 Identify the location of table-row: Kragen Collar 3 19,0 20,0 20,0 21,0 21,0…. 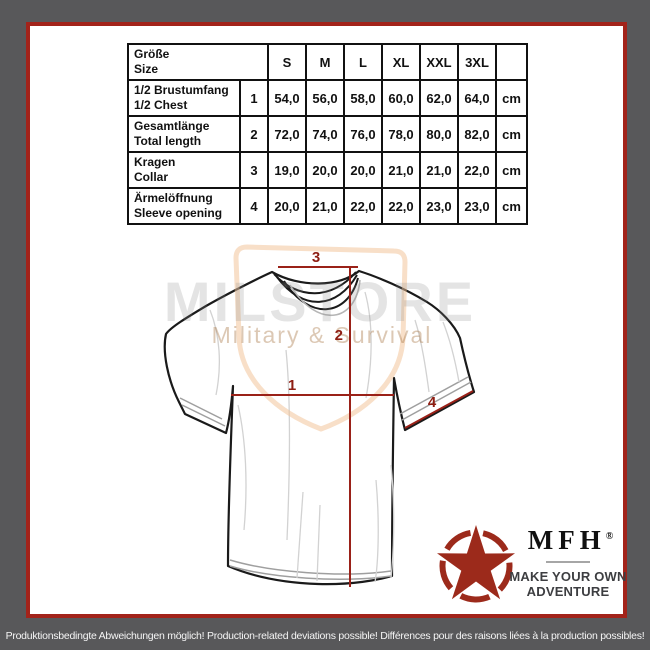
(327, 170).